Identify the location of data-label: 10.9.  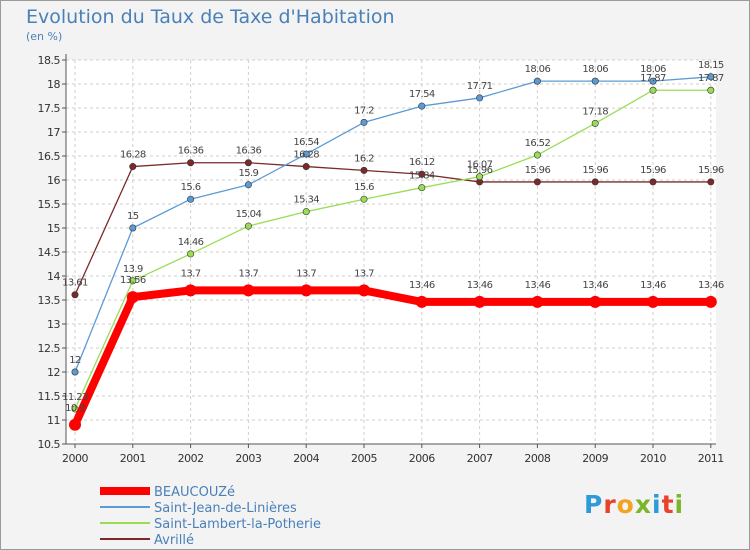
(75, 408).